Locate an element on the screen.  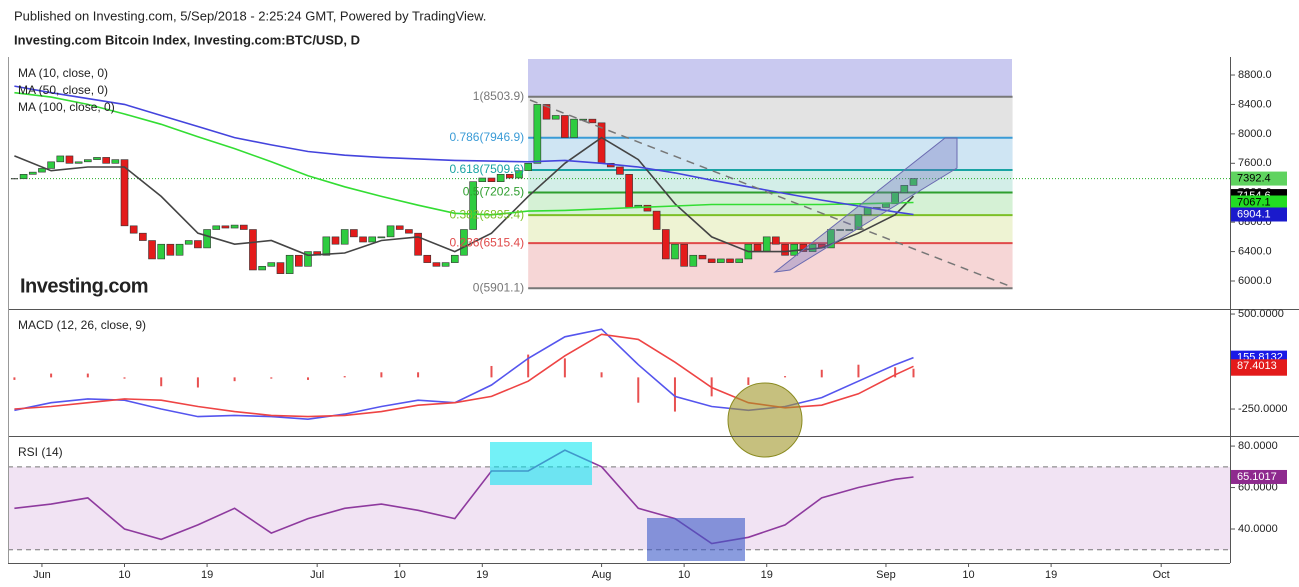
x-tick-label: 10 is located at coordinates (968, 575).